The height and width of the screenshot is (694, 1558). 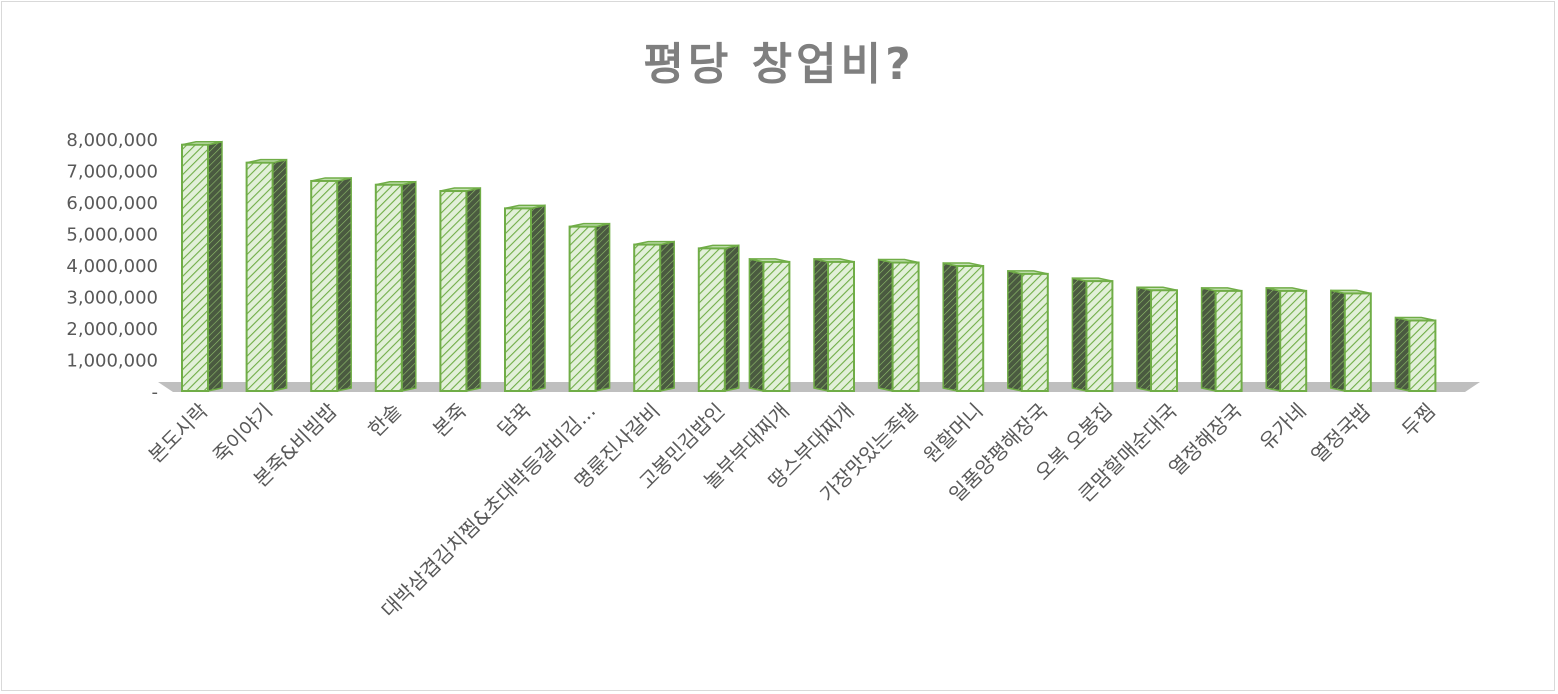 What do you see at coordinates (384, 420) in the screenshot?
I see `category-label: 한솥` at bounding box center [384, 420].